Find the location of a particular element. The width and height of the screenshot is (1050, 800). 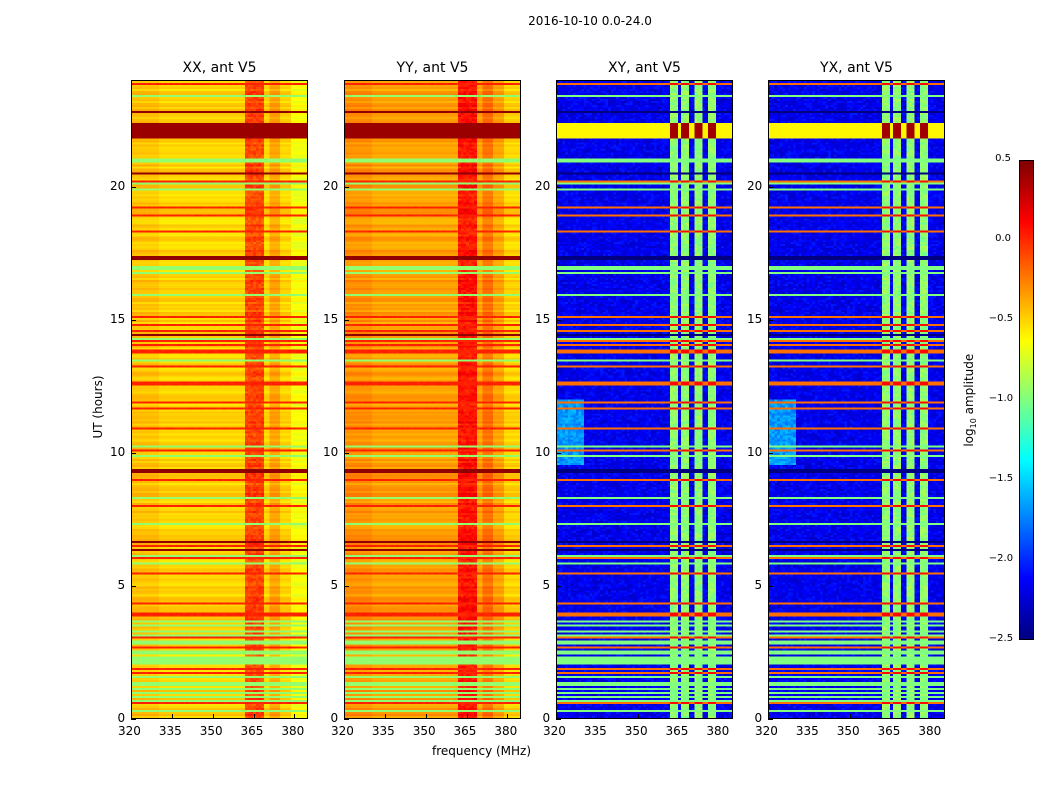

heatmap-panel-3: YX, ant V5 is located at coordinates (856, 389).